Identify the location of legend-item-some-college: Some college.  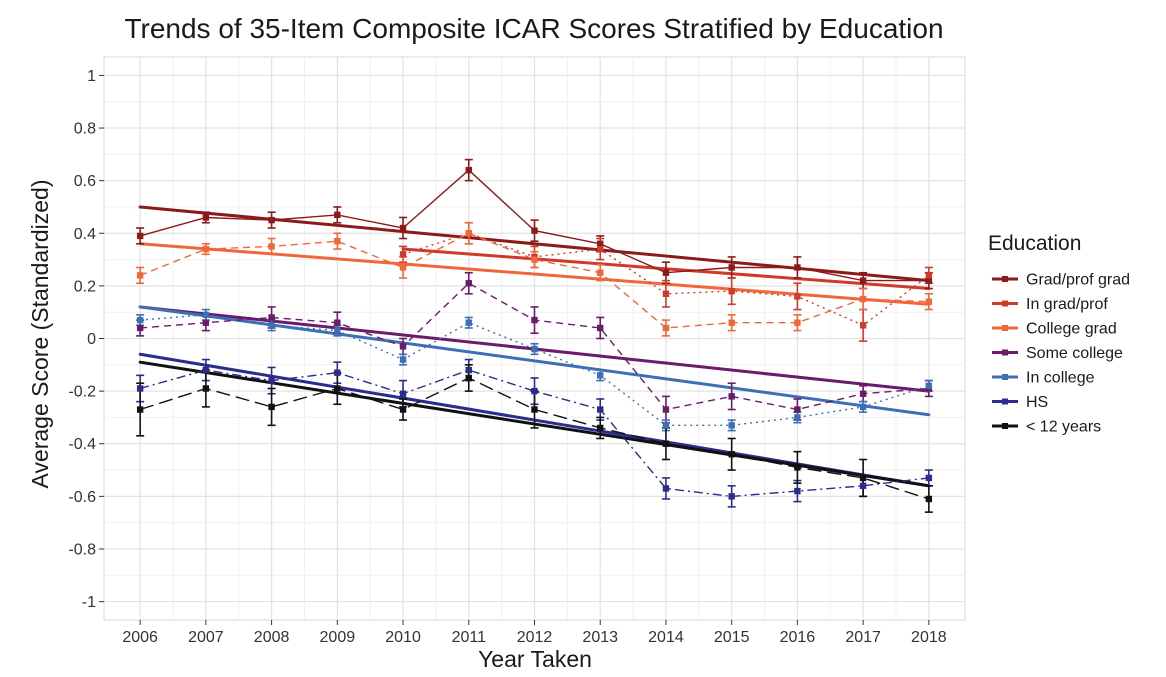
(1057, 353).